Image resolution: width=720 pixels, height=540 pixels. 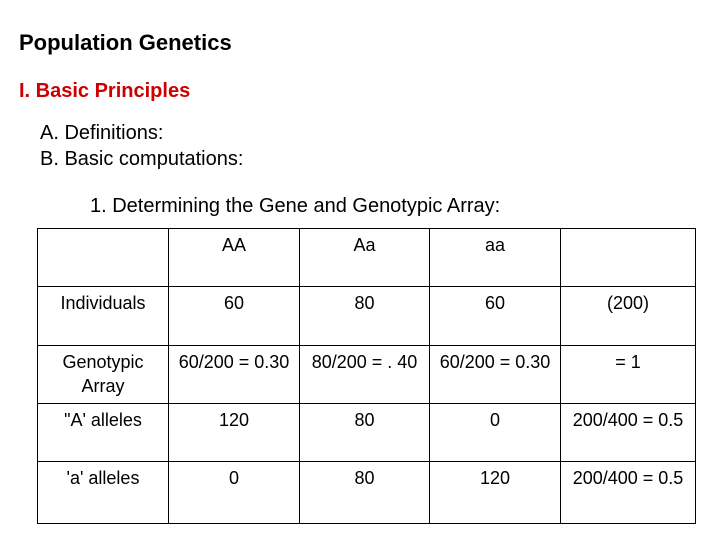 I want to click on table-cell: 80/200 = . 40, so click(x=364, y=374).